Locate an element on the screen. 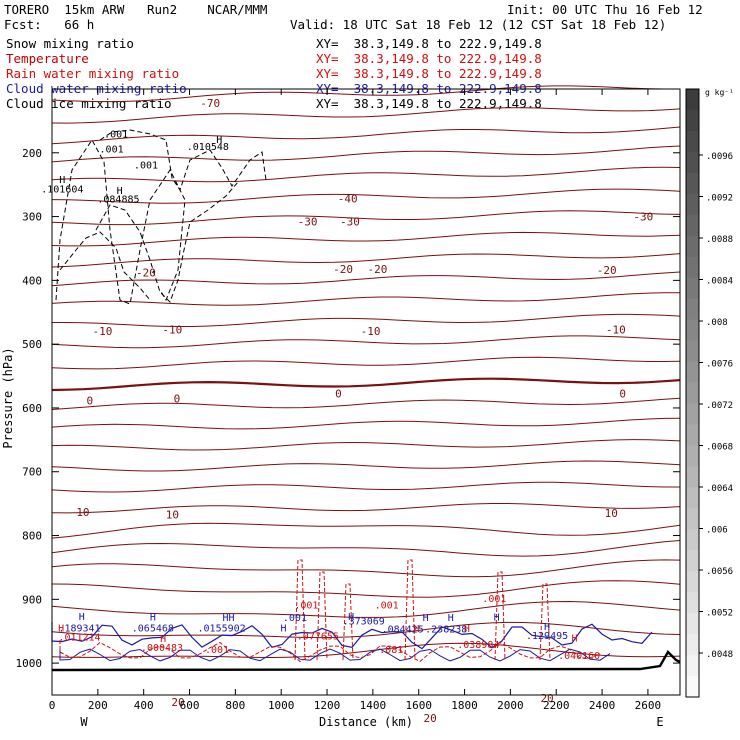 This screenshot has width=740, height=740. colorbar-tick-label: .0092 is located at coordinates (719, 199).